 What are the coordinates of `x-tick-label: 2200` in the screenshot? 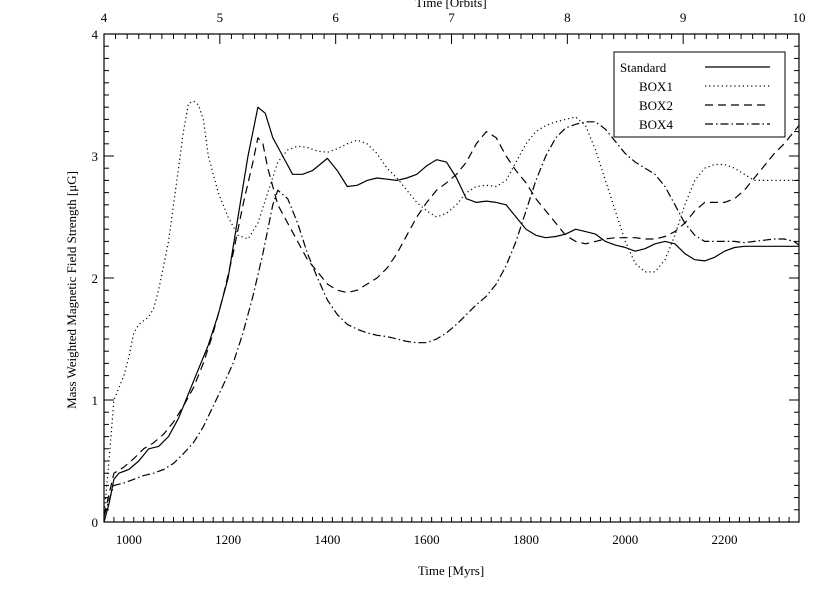 It's located at (725, 539).